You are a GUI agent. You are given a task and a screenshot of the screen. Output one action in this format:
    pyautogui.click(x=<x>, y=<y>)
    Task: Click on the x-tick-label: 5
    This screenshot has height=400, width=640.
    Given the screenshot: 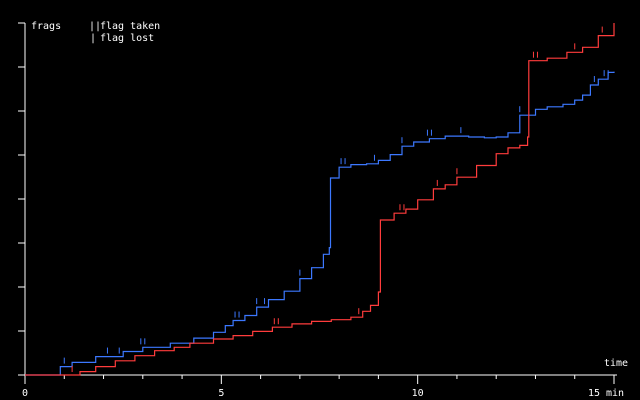 What is the action you would take?
    pyautogui.click(x=221, y=393)
    